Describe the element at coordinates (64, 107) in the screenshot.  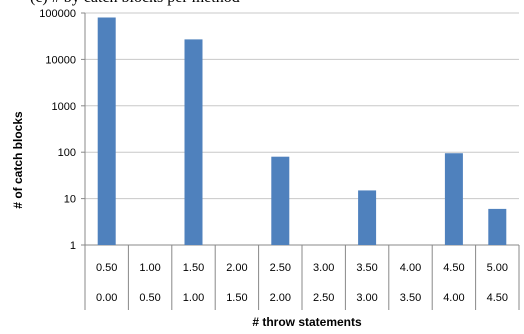
I see `y-tick-label: 1000` at that location.